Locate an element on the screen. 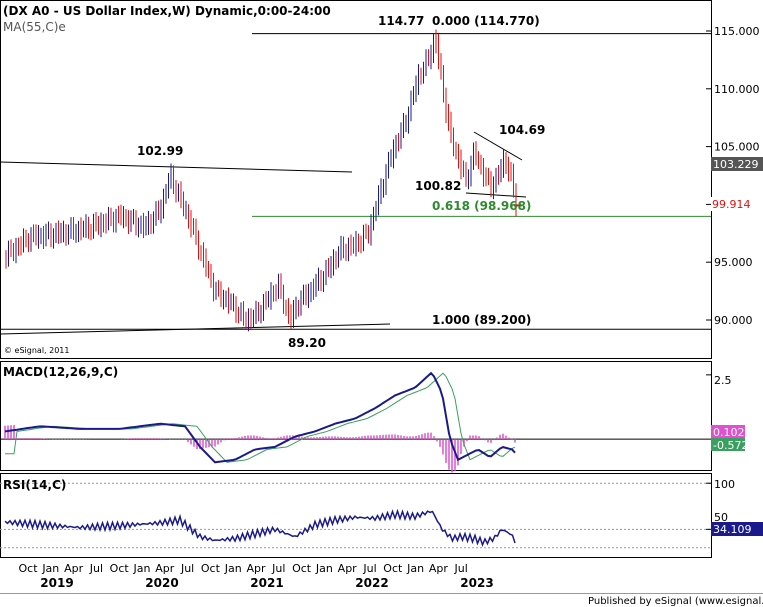 The image size is (763, 607). annotation-fib-618: 0.618 (98.968) is located at coordinates (481, 206).